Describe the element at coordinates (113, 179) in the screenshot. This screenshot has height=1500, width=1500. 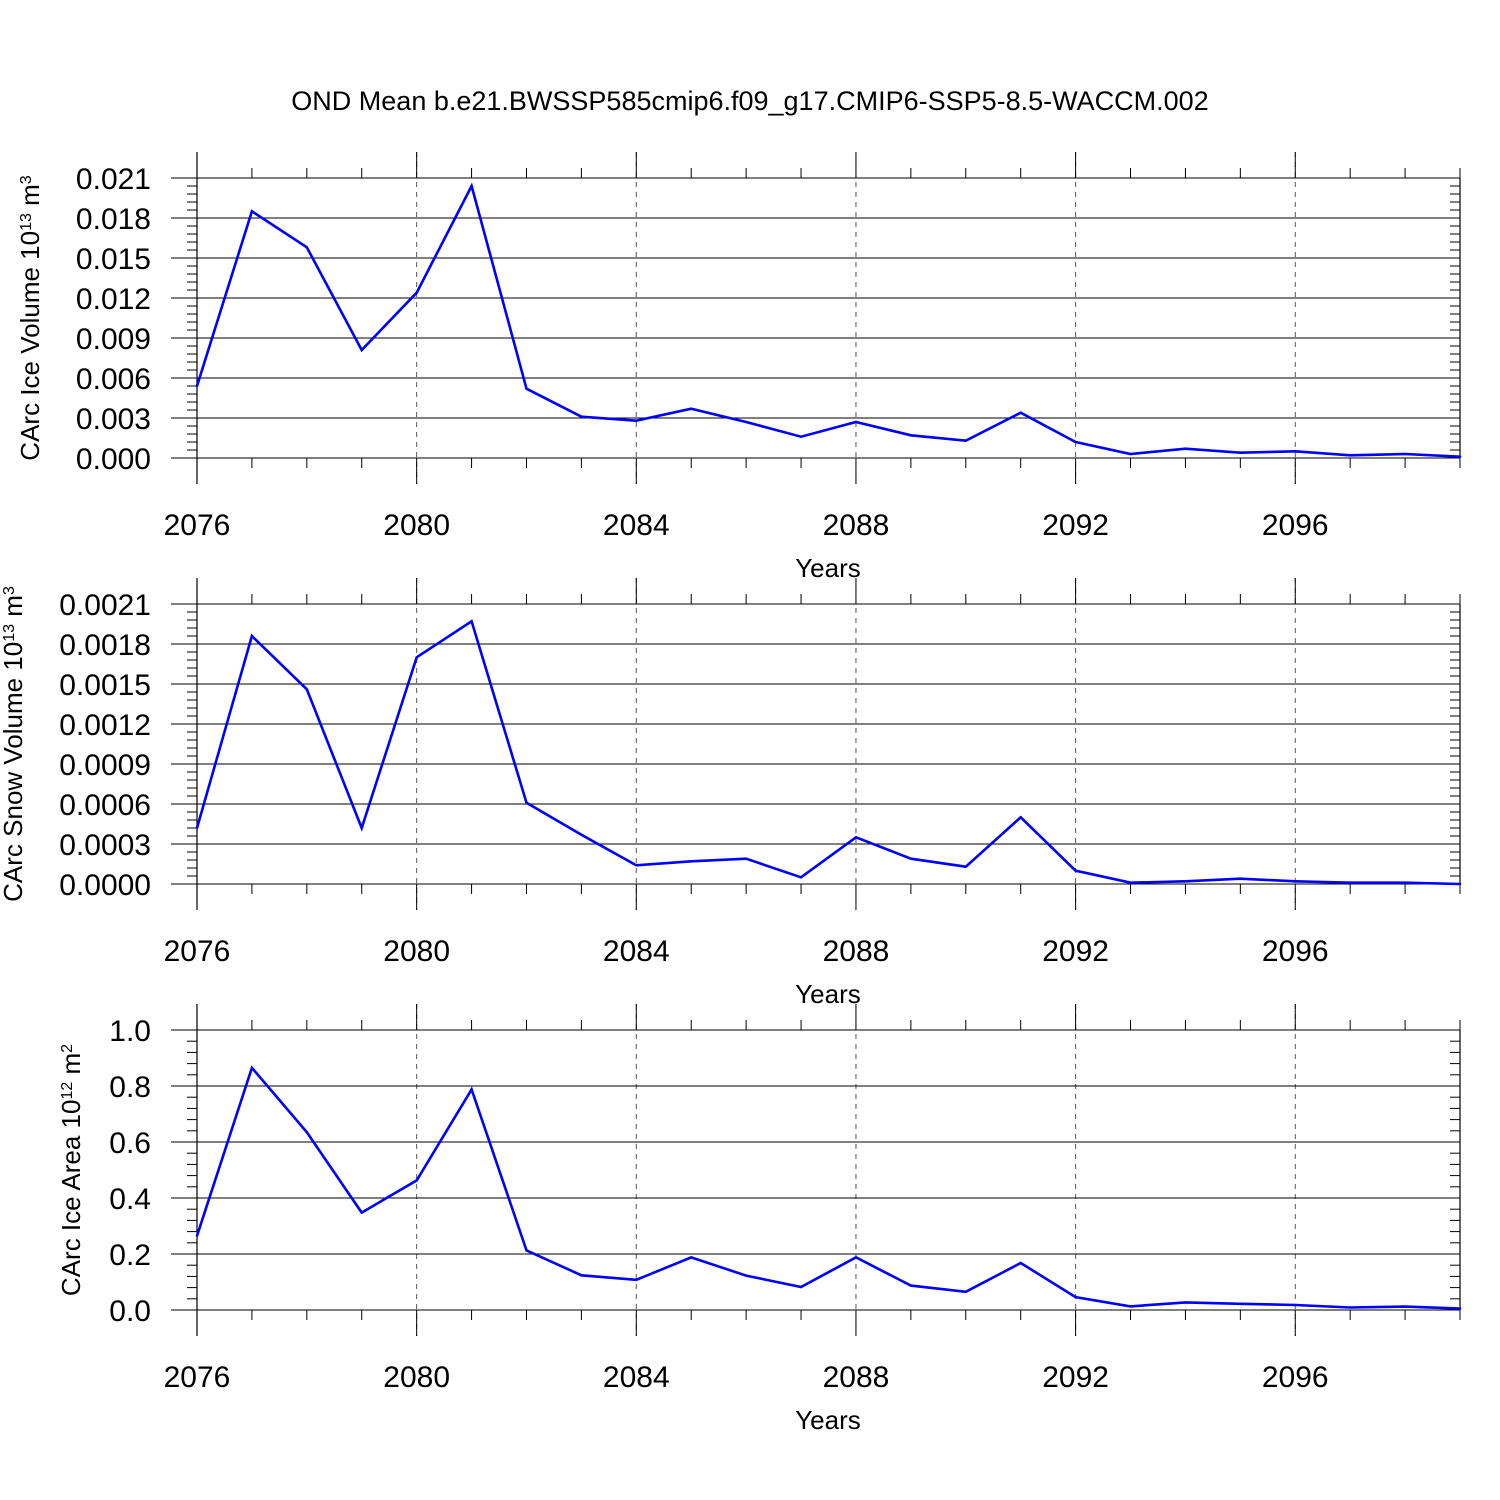
I see `y-tick-label: 0.021` at that location.